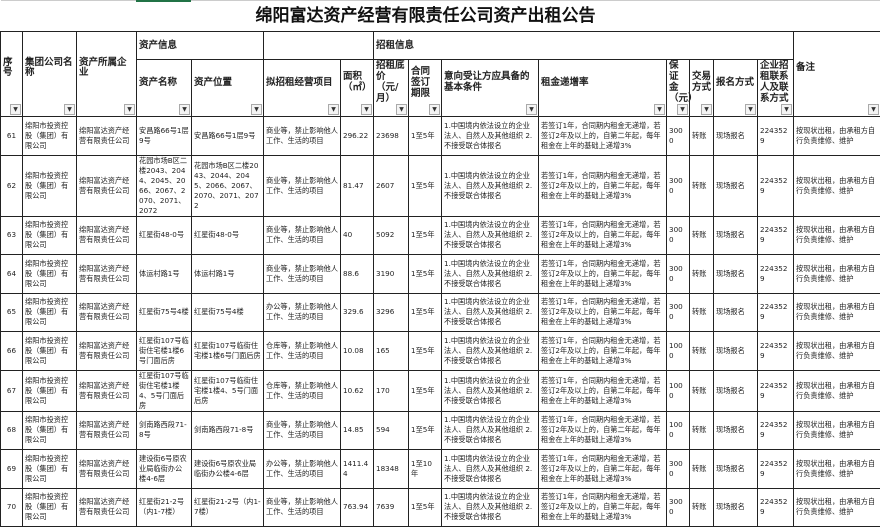  What do you see at coordinates (164, 351) in the screenshot?
I see `cell-asset-name: 红星街107号临街住宅楼1楼6号门面后房` at bounding box center [164, 351].